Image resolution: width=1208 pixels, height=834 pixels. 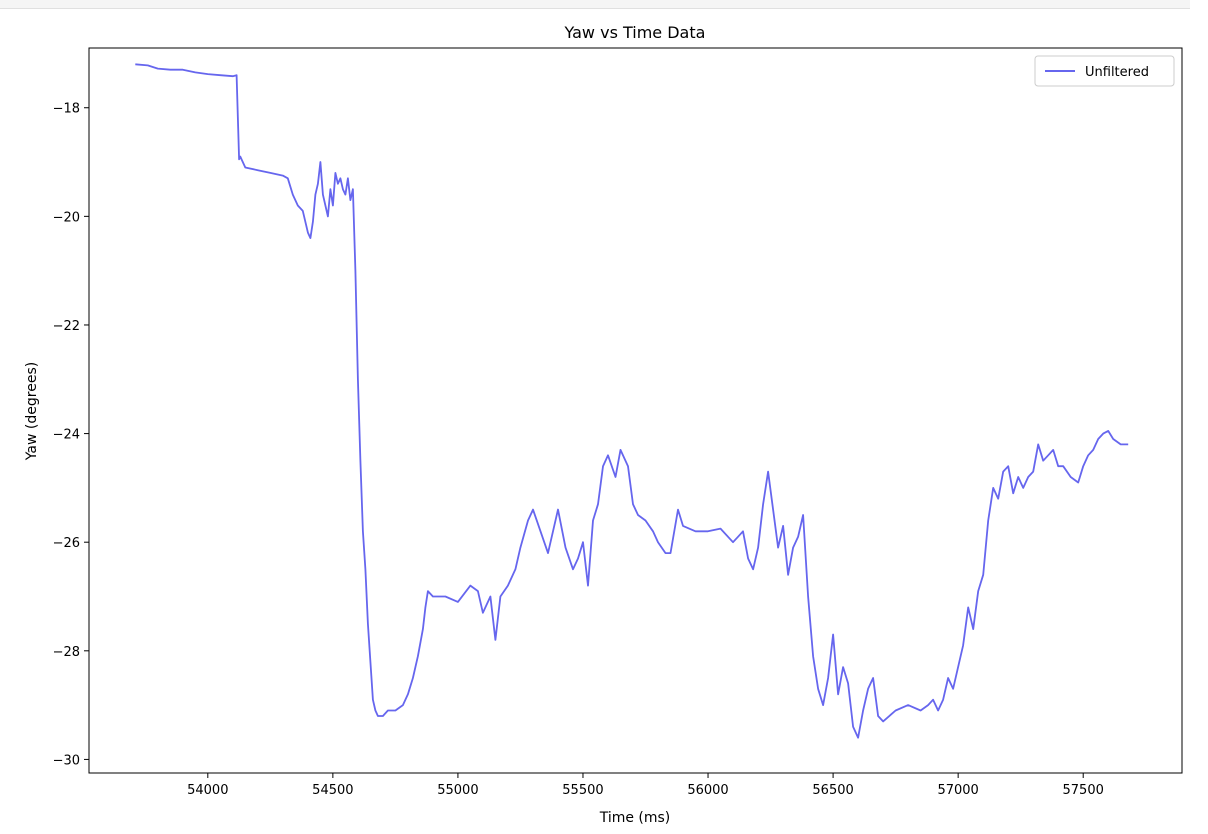 I want to click on chart-title: Yaw vs Time Data, so click(x=635, y=32).